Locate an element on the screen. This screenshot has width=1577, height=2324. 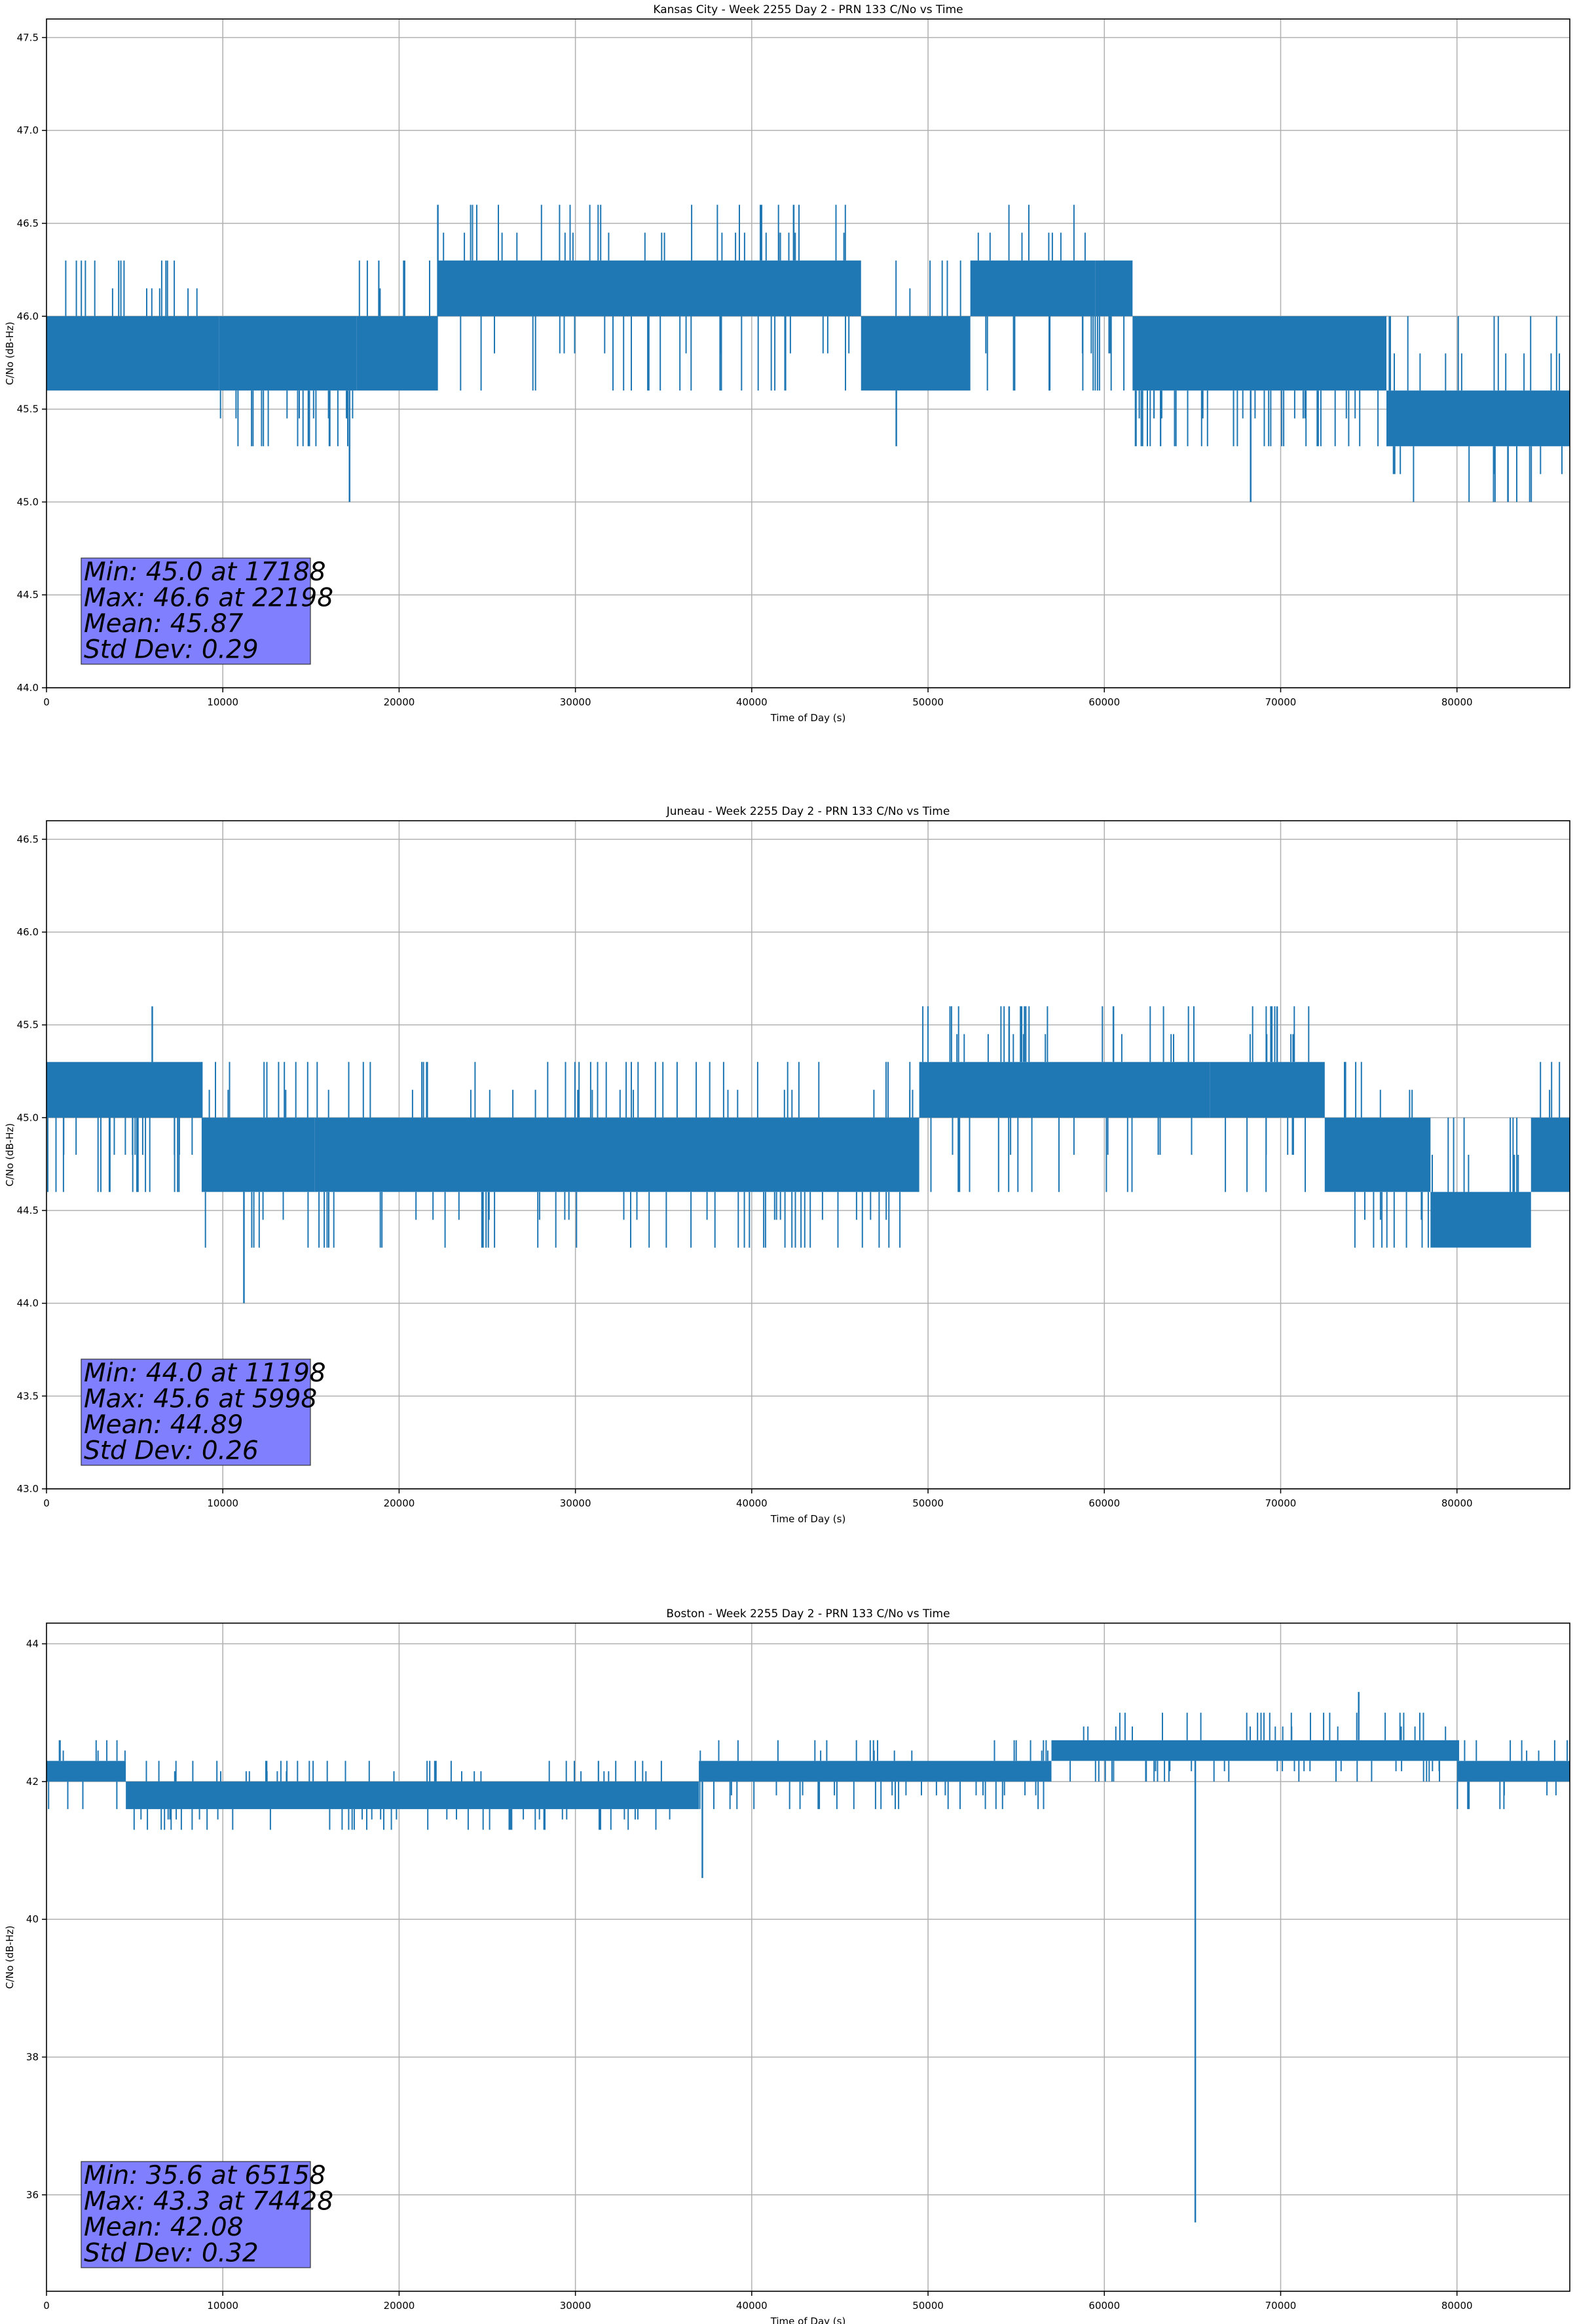
y-axis: 43.0 43.5 44.0 44.5 45.0 45.5 46.0 46.5 is located at coordinates (31, 1164).